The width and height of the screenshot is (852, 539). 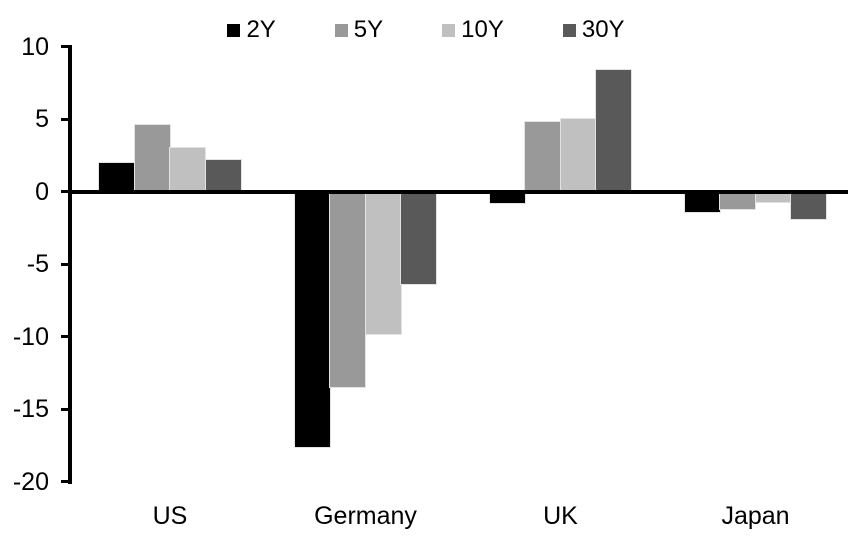 What do you see at coordinates (702, 201) in the screenshot?
I see `bar-japan-2y` at bounding box center [702, 201].